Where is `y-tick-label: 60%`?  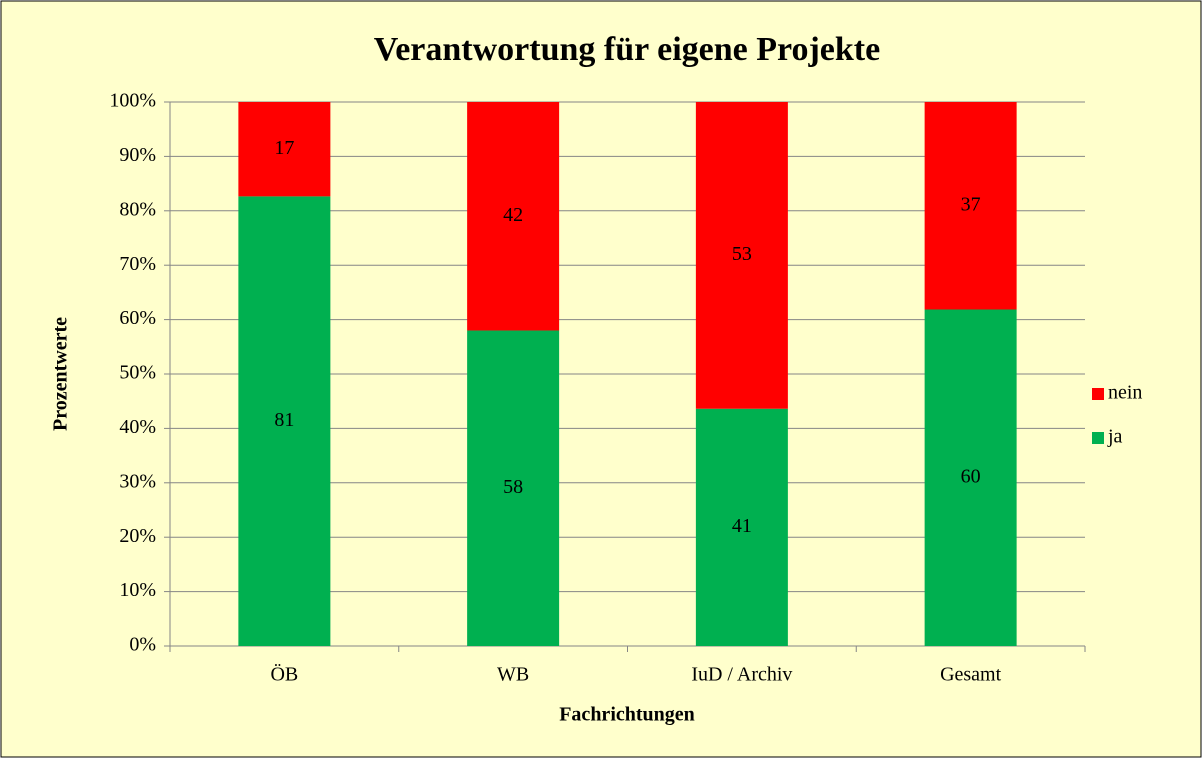
y-tick-label: 60% is located at coordinates (137, 318).